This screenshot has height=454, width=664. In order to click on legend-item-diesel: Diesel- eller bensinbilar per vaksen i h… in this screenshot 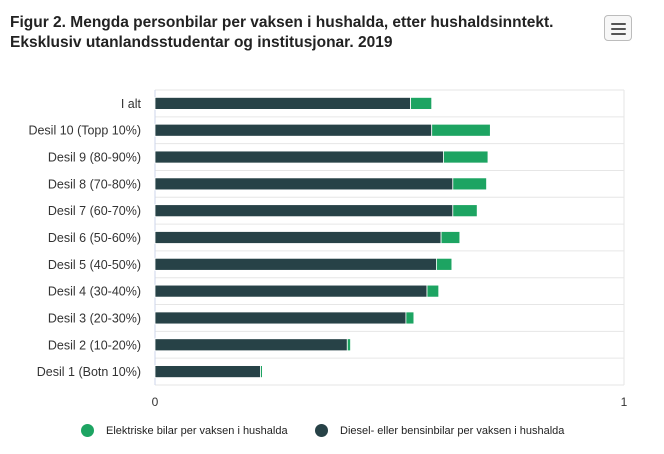, I will do `click(439, 430)`.